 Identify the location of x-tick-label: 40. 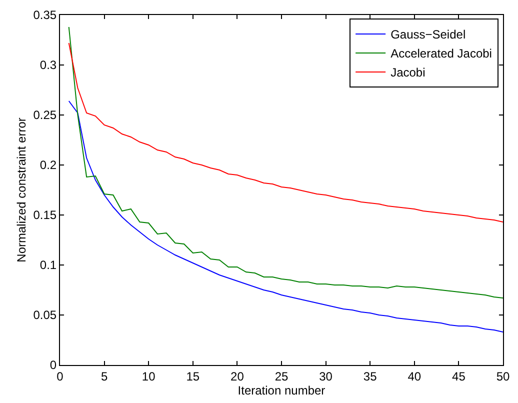
(415, 376).